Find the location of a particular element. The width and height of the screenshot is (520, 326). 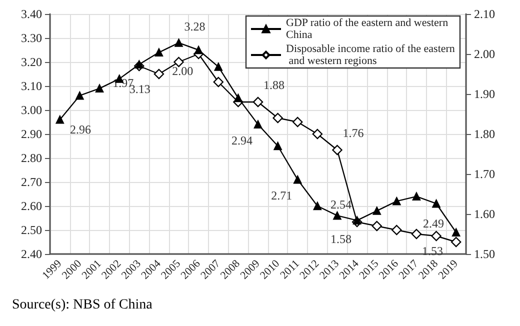

y2-tick-label: 1.50 is located at coordinates (484, 254).